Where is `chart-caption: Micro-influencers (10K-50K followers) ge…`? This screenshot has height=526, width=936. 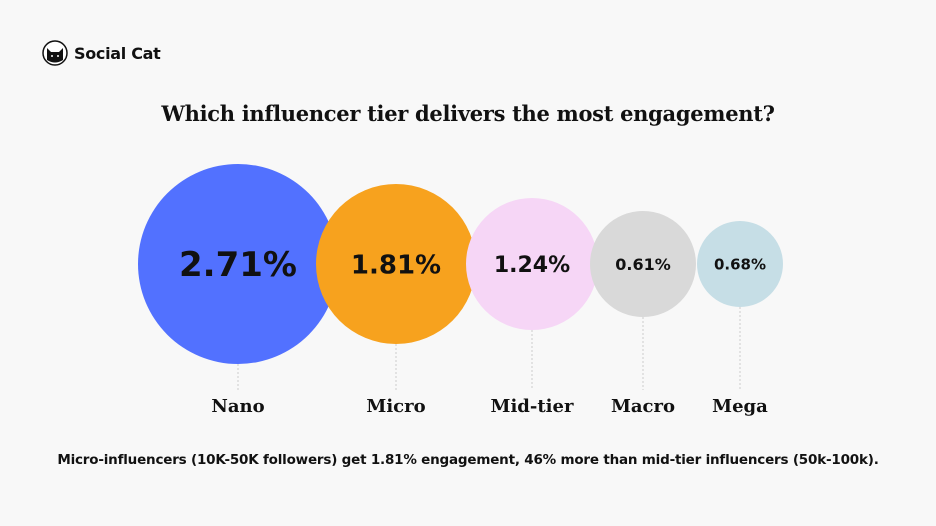
chart-caption: Micro-influencers (10K-50K followers) ge… is located at coordinates (468, 460).